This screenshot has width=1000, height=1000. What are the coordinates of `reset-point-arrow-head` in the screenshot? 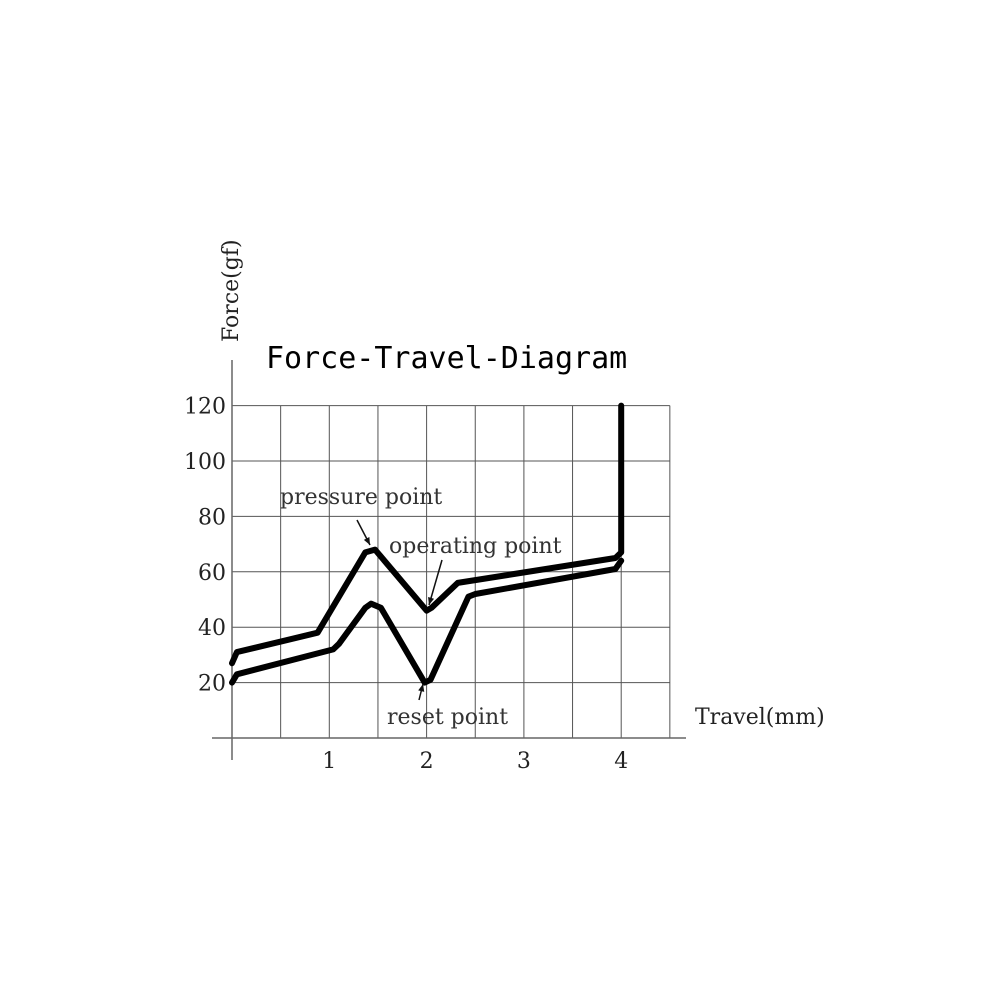 It's located at (421, 688).